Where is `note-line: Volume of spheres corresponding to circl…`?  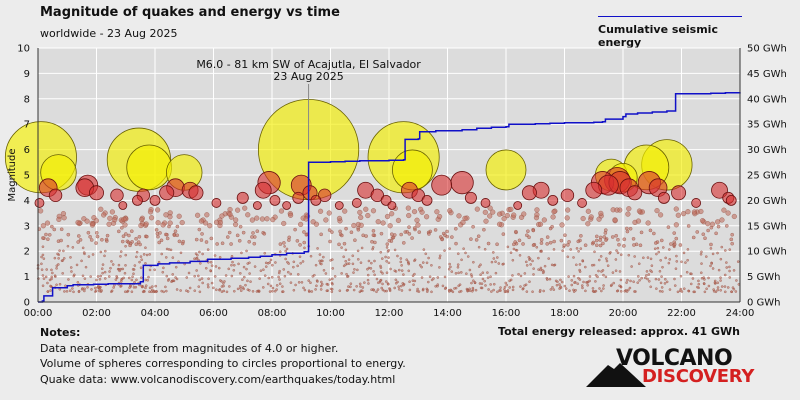
note-line: Volume of spheres corresponding to circl… is located at coordinates (223, 363).